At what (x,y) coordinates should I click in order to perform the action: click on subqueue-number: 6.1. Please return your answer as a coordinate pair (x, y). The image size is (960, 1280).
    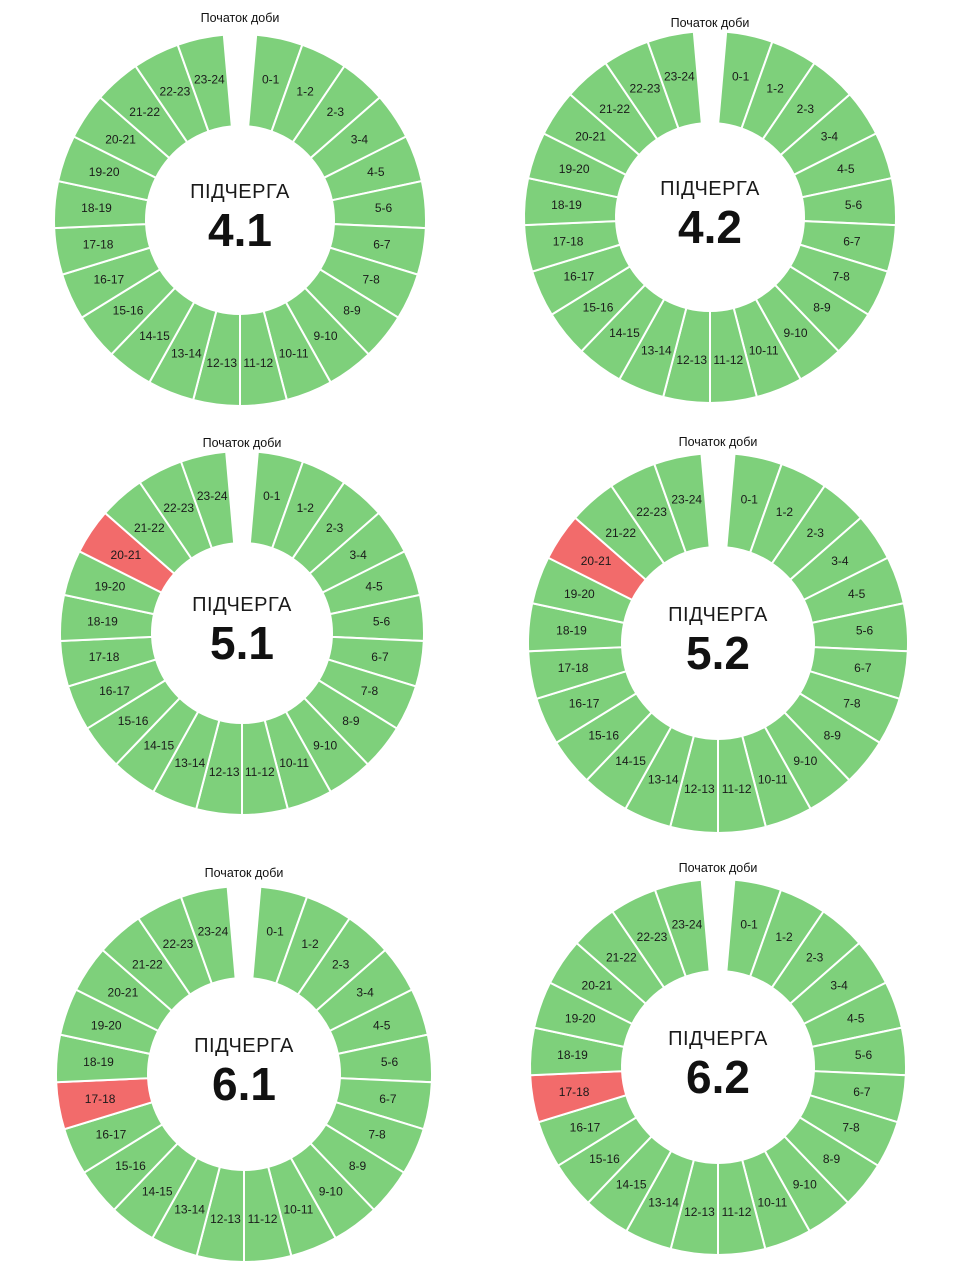
    Looking at the image, I should click on (244, 1084).